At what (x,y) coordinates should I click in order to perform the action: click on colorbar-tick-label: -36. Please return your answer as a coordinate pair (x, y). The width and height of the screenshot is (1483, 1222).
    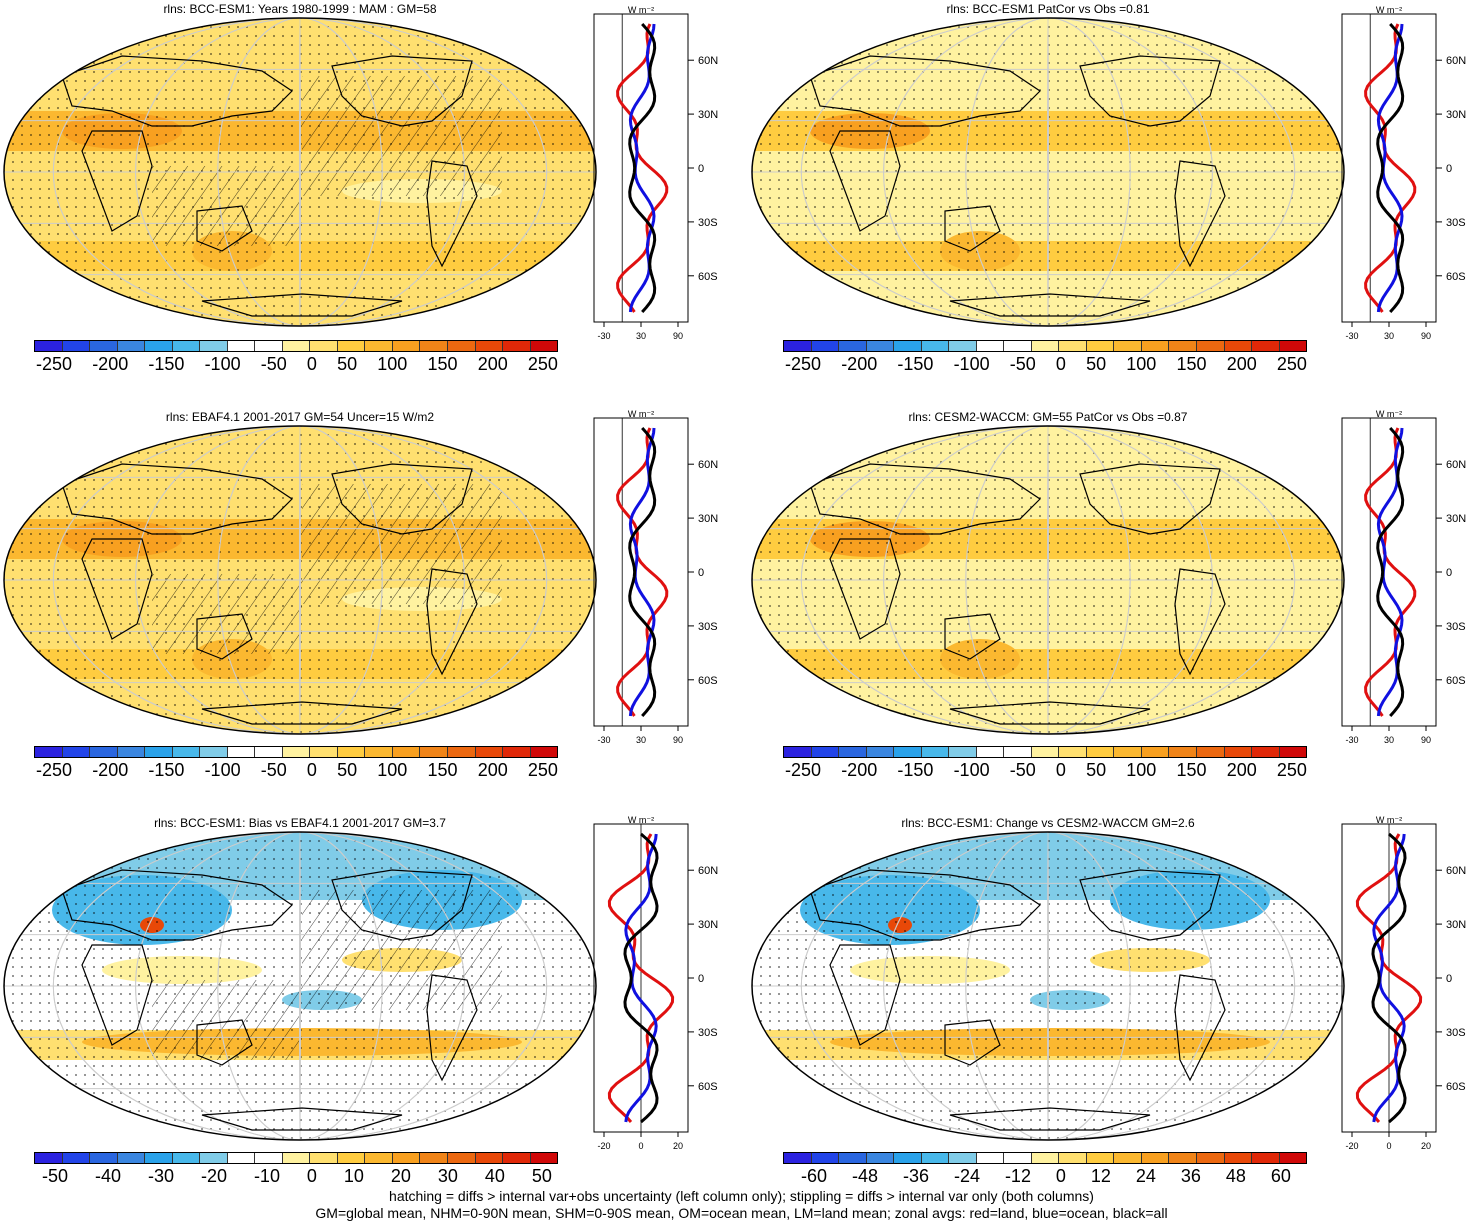
    Looking at the image, I should click on (915, 1176).